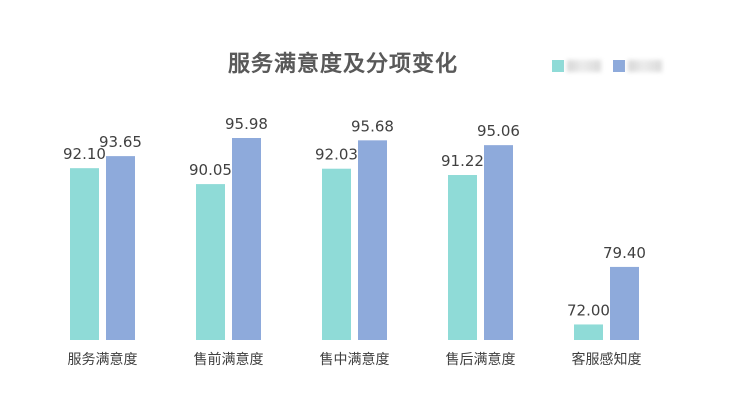 This screenshot has width=740, height=407. What do you see at coordinates (120, 142) in the screenshot?
I see `data-label-series-2-1: 93.65` at bounding box center [120, 142].